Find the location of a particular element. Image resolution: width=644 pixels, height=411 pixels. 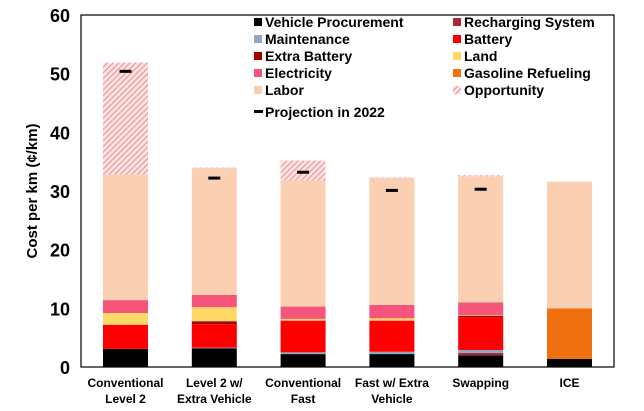

bar-segment-recharging-system is located at coordinates (481, 354).